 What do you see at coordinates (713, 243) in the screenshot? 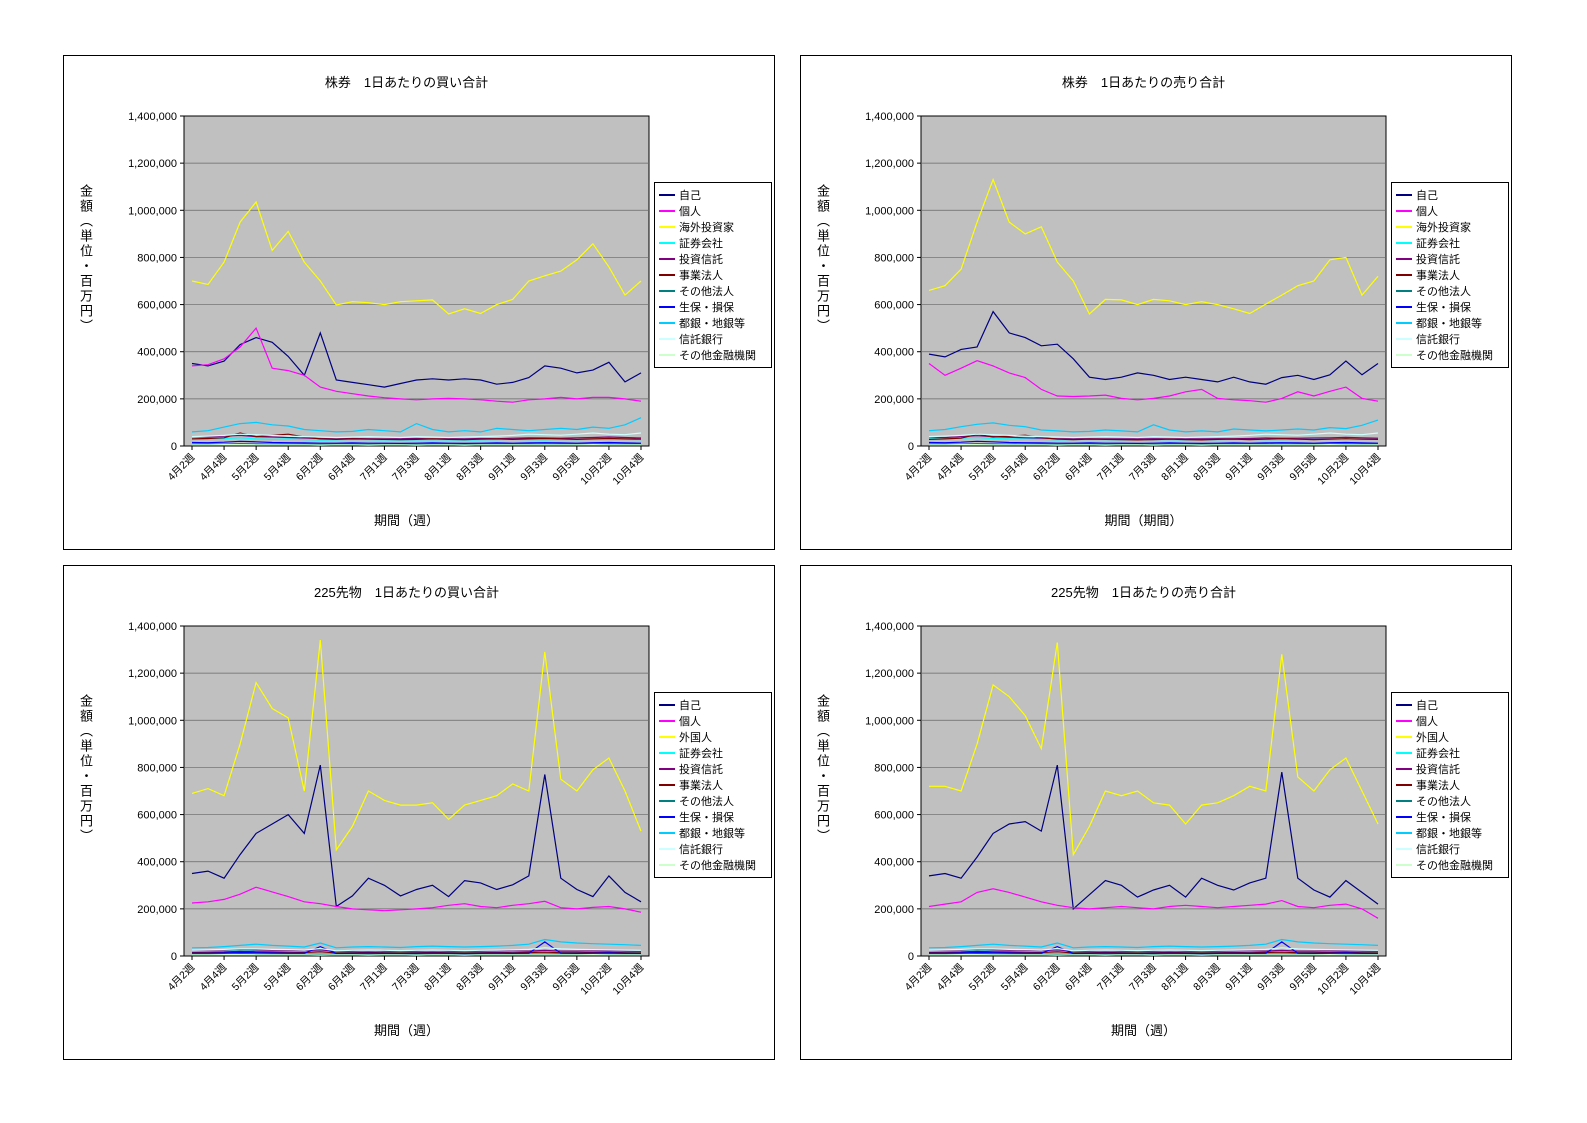
I see `legend-item: 証券会社` at bounding box center [713, 243].